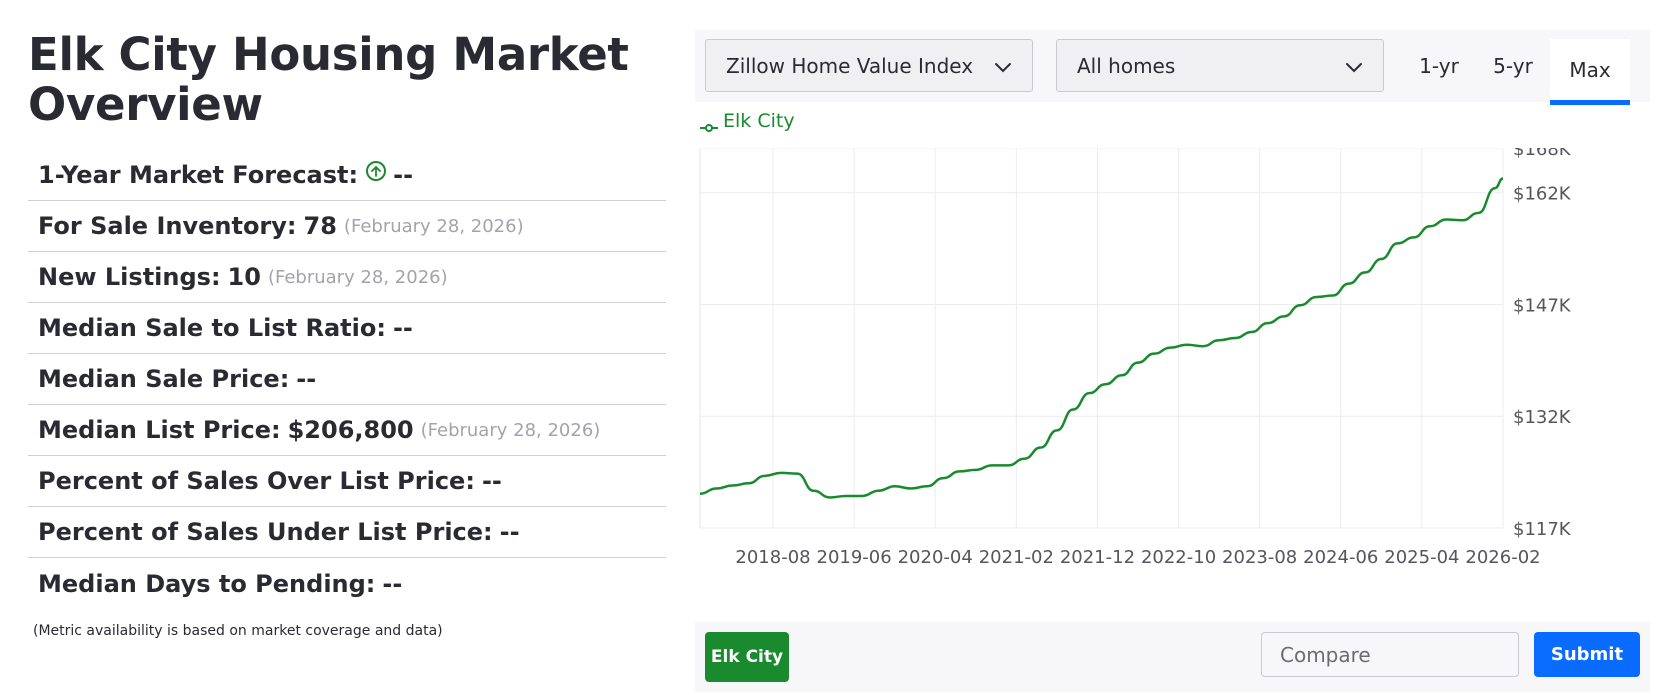 This screenshot has height=695, width=1668. I want to click on legend-label: Elk City, so click(759, 121).